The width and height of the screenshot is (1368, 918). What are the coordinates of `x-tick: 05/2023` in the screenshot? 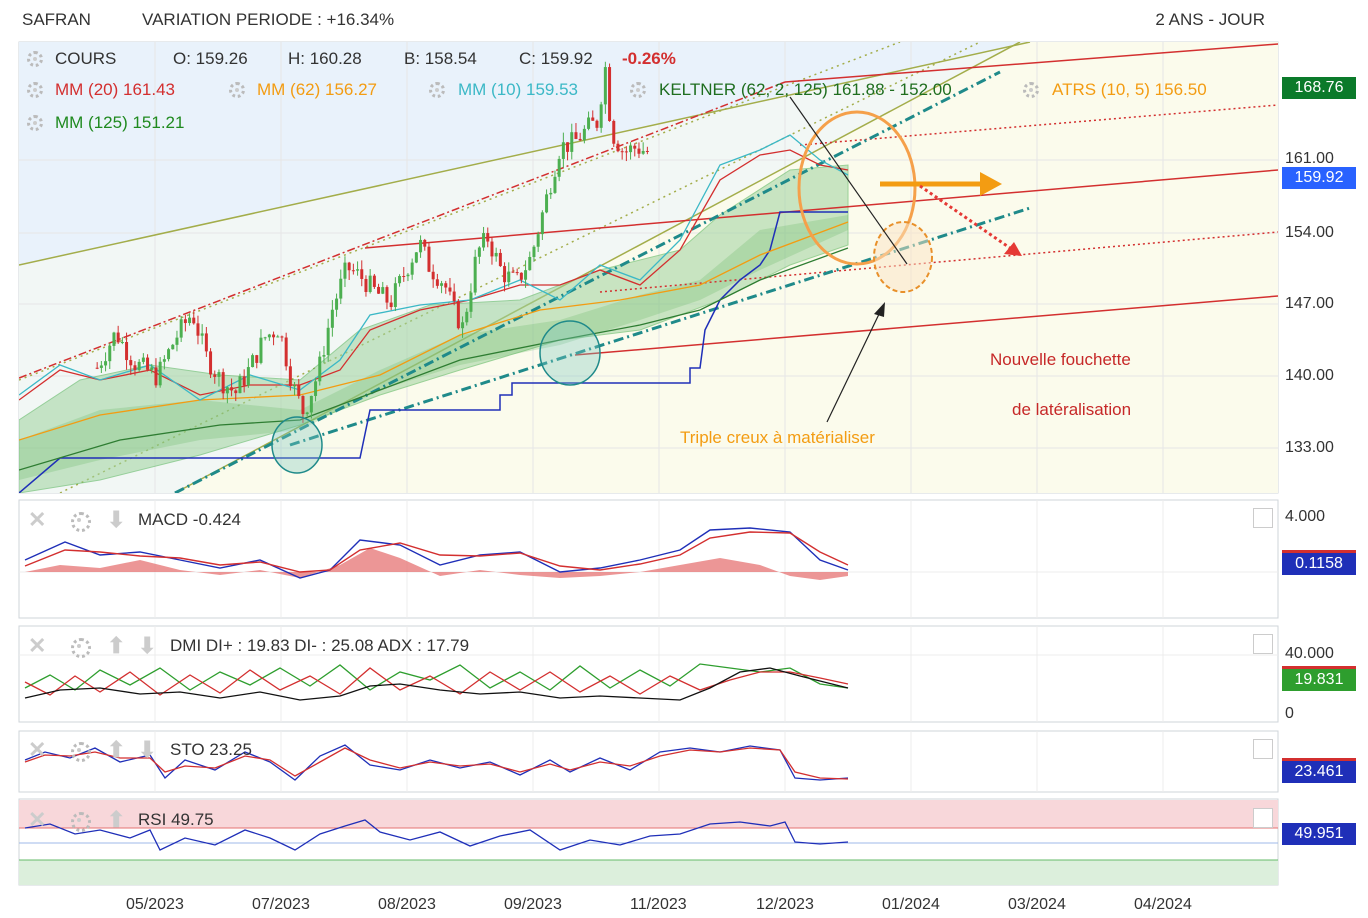 It's located at (155, 904).